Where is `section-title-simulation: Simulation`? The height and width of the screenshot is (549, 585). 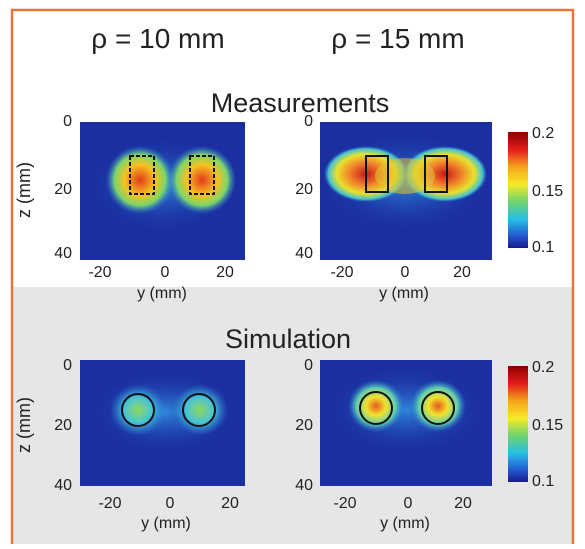 section-title-simulation: Simulation is located at coordinates (288, 339).